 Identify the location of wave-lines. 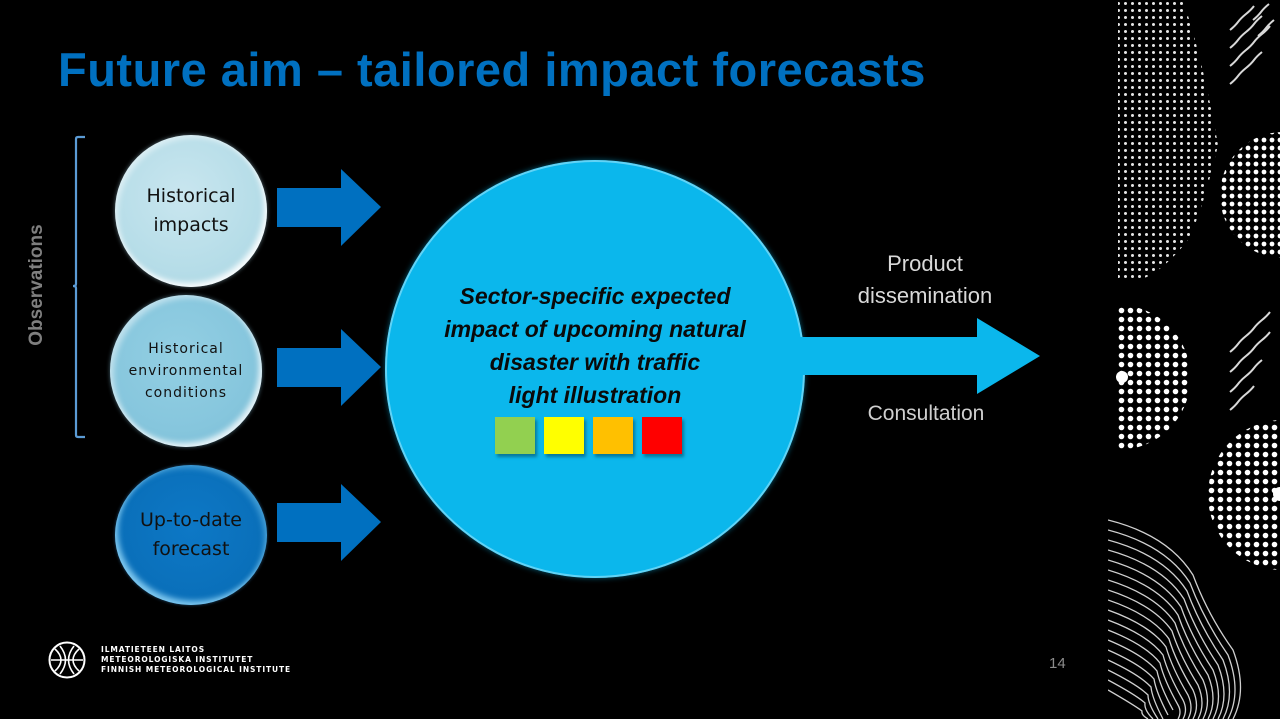
(1175, 619).